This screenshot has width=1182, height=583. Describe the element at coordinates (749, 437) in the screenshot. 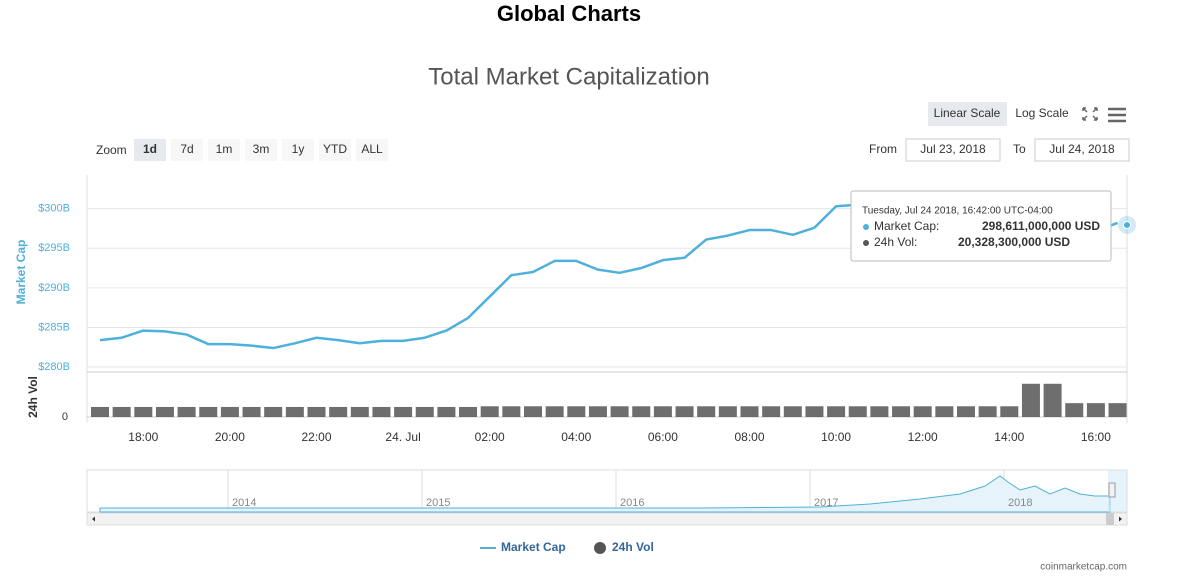

I see `x-tick-label: 08:00` at that location.